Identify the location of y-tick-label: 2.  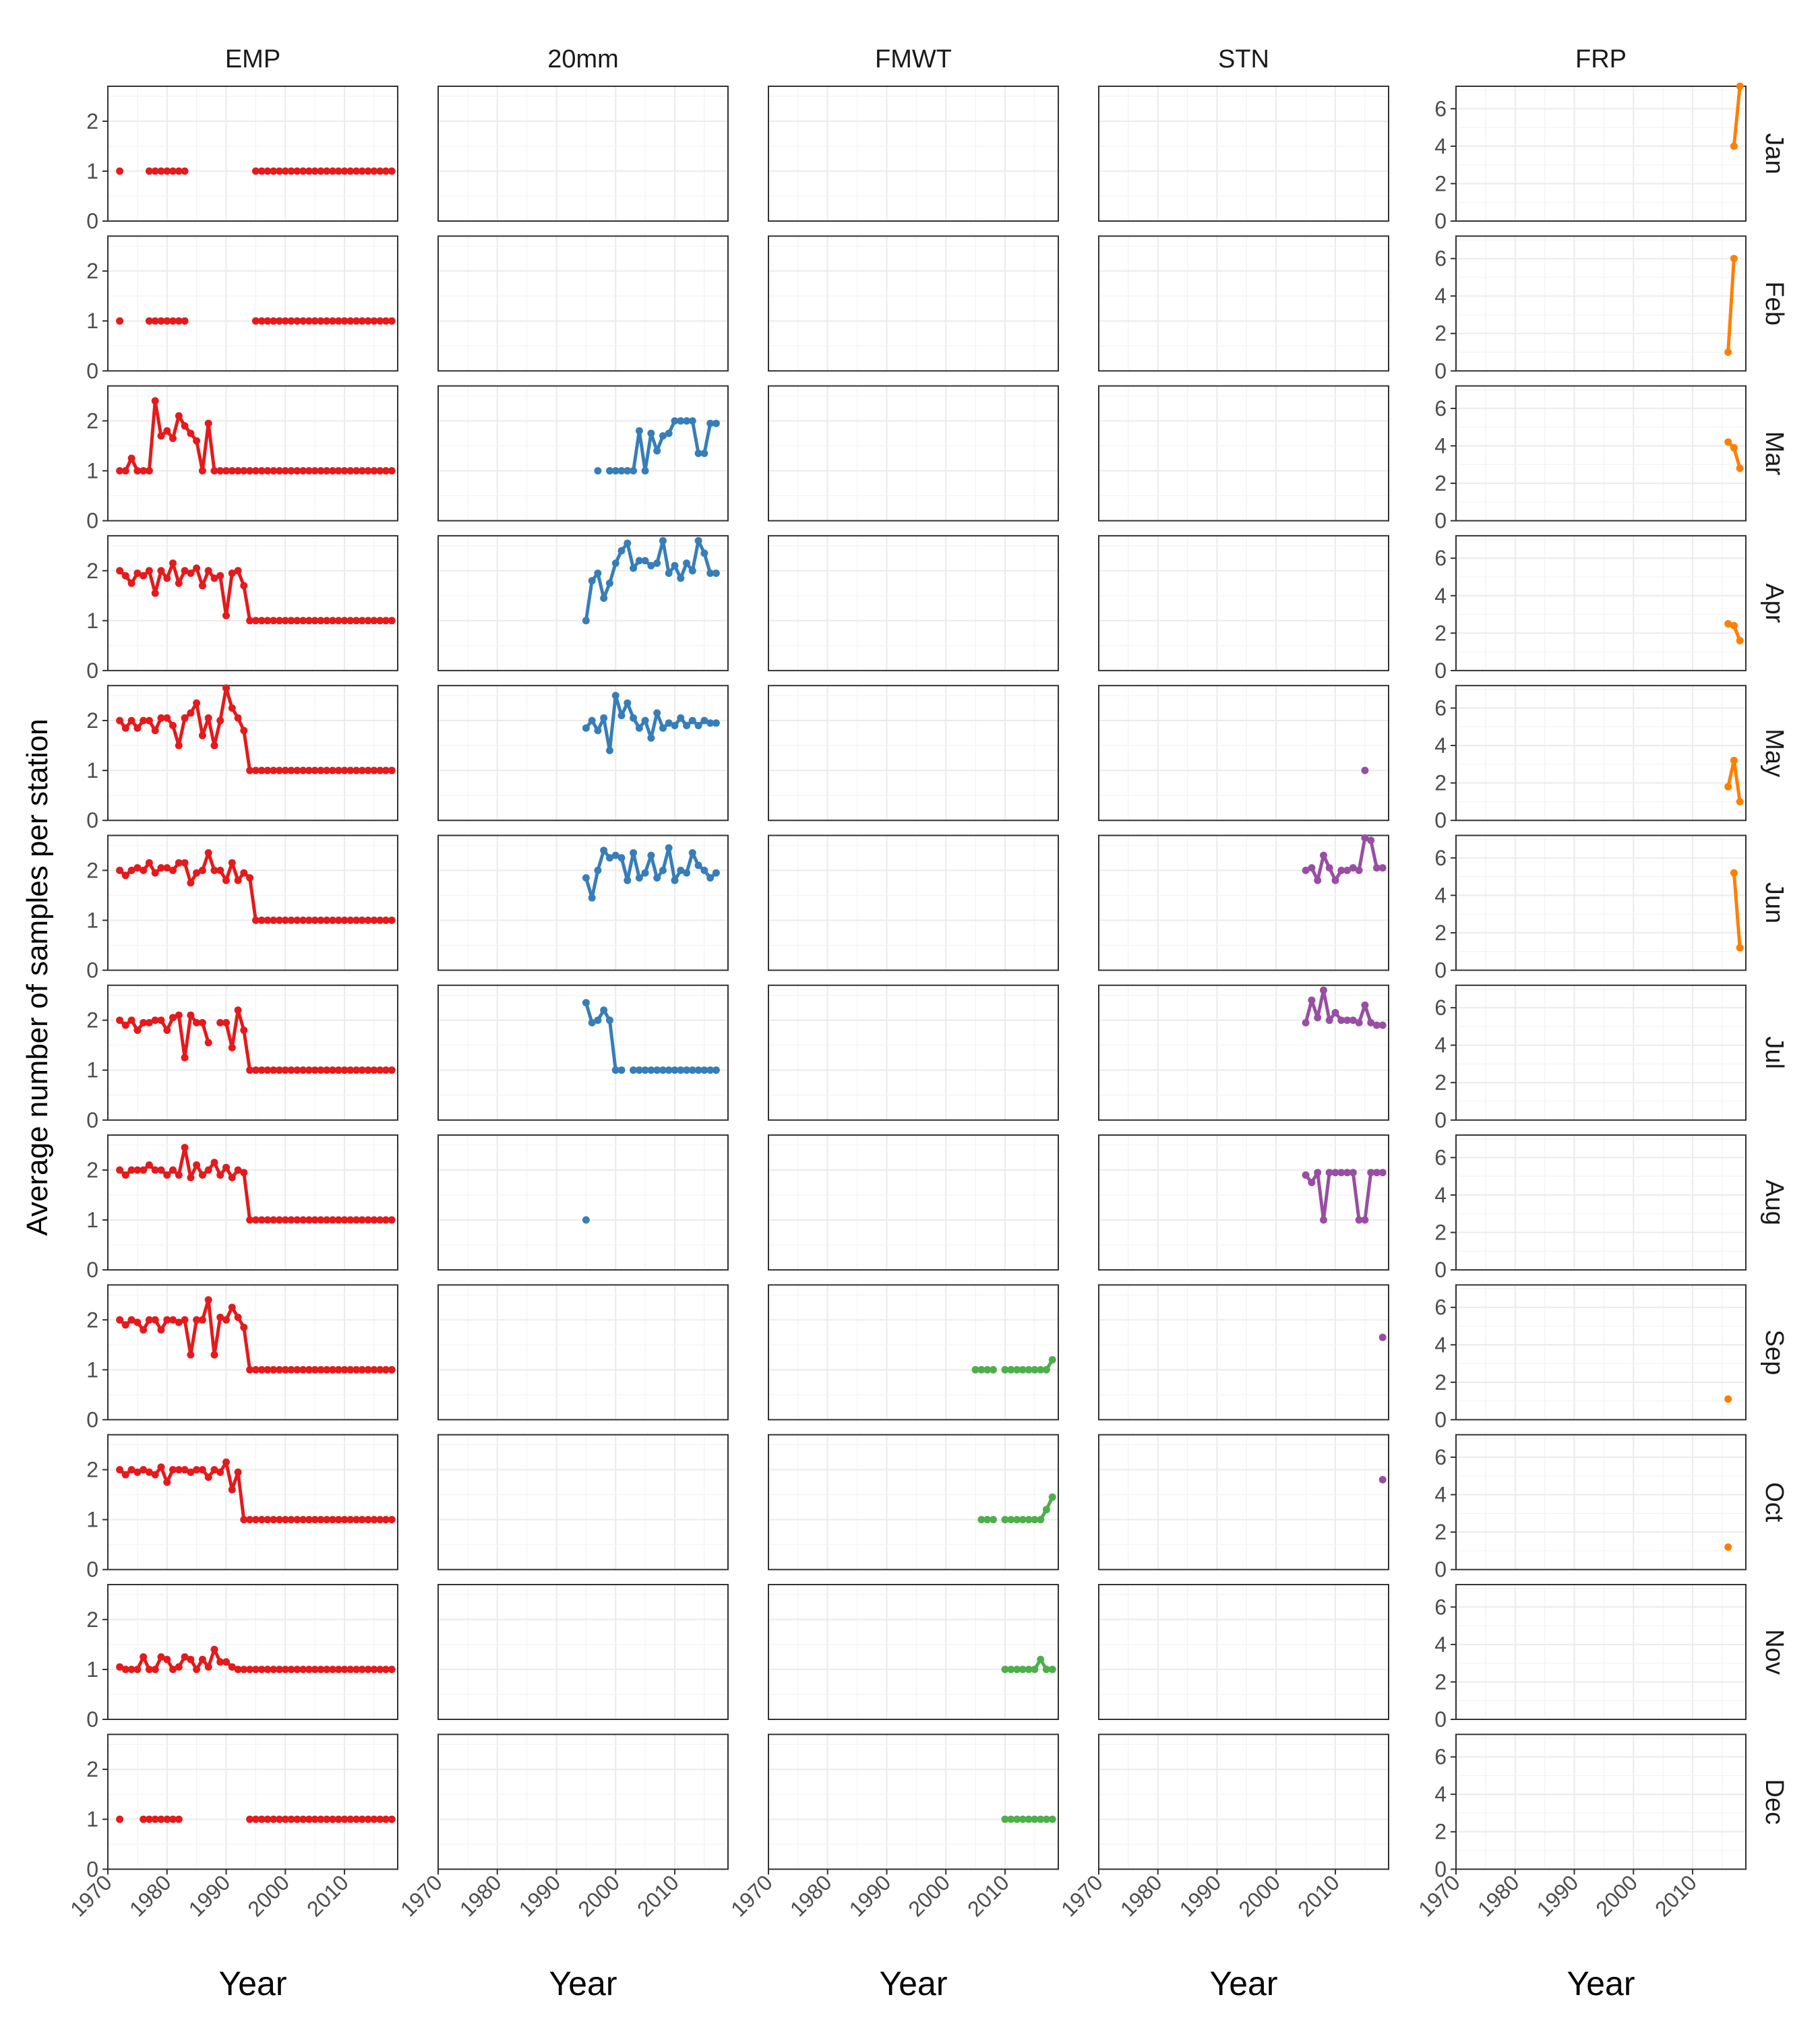
(92, 870).